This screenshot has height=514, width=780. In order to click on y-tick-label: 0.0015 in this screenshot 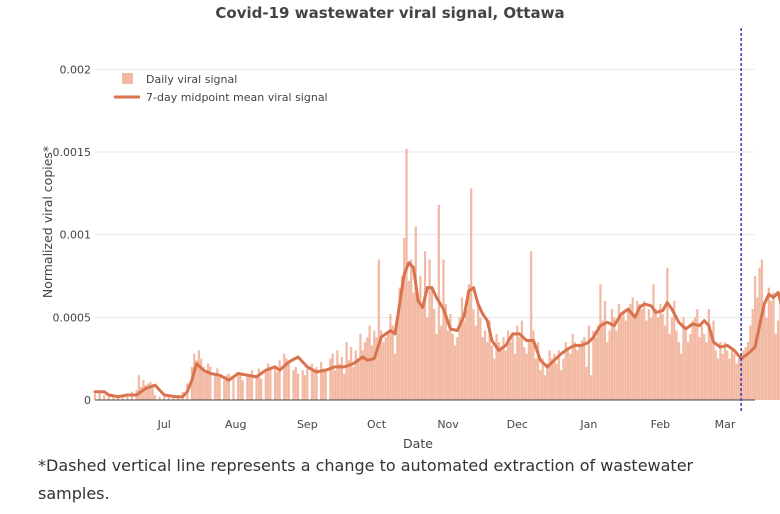, I will do `click(72, 152)`.